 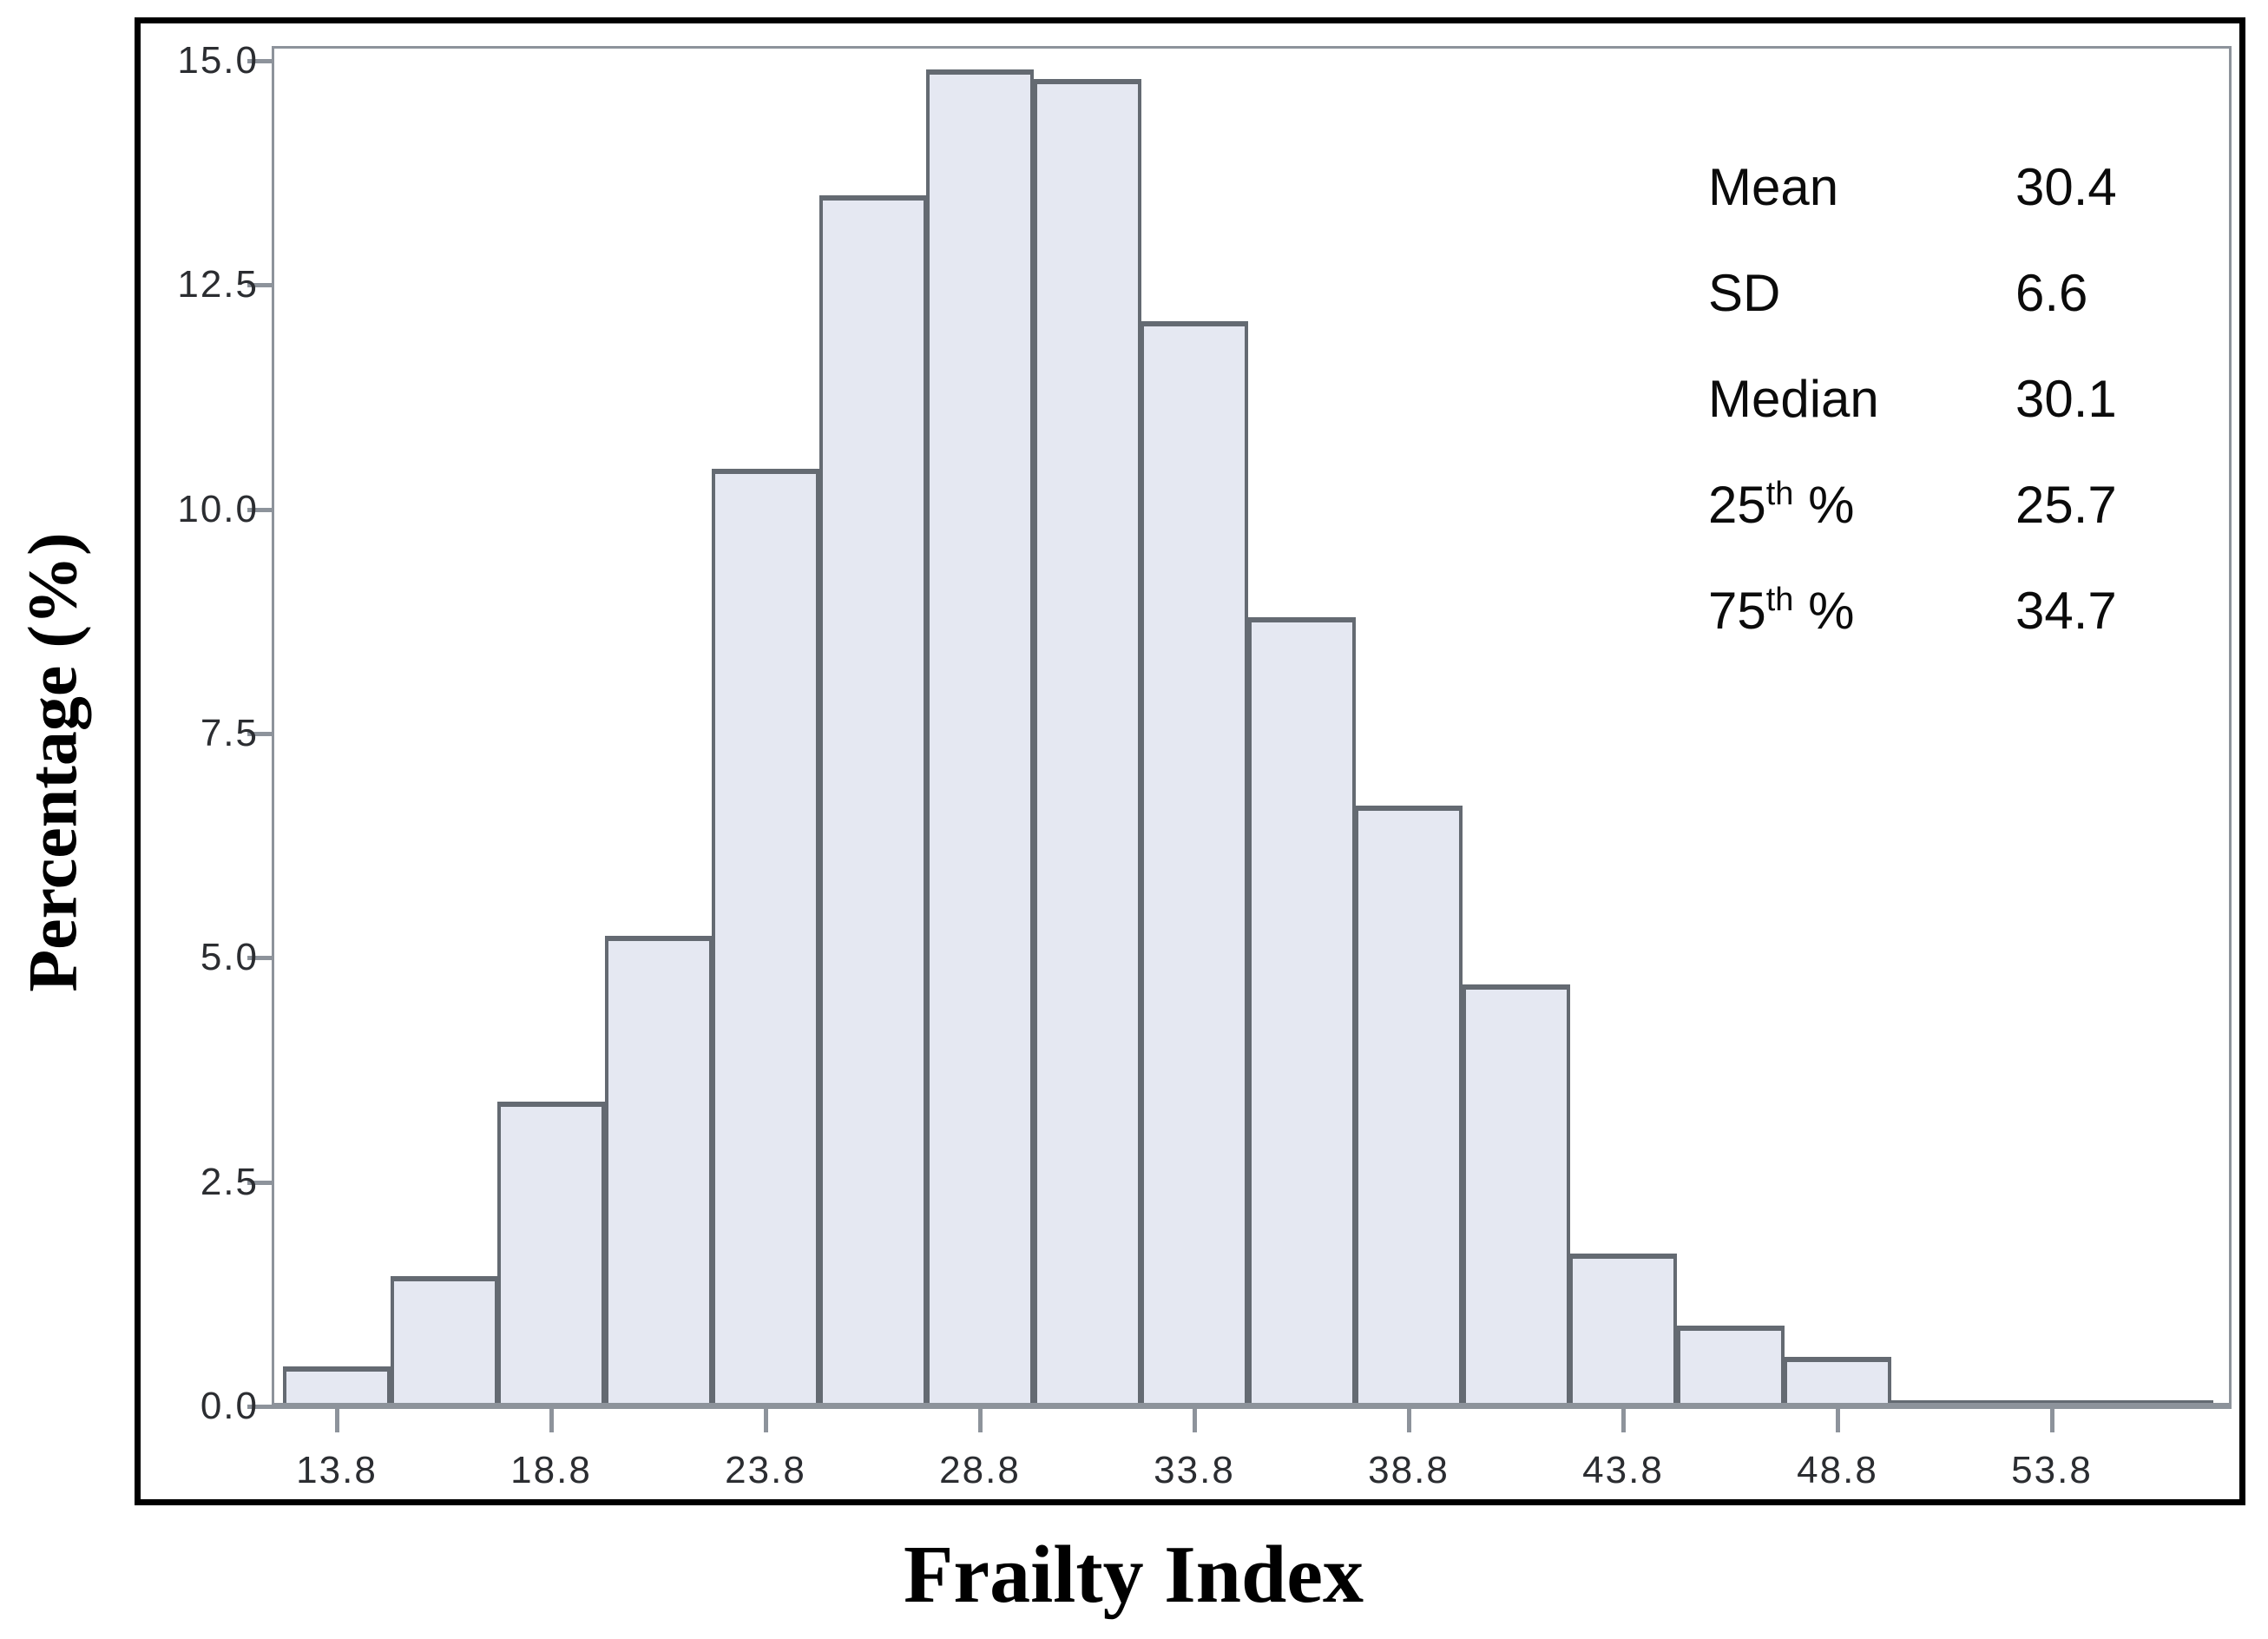 I want to click on y-tick-label: 0.0, so click(x=229, y=1406).